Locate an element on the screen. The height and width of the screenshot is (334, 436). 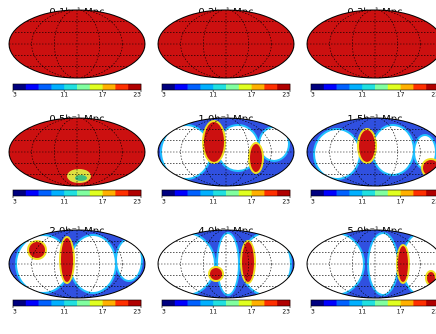
map-panel: 4.0h⁻¹ Mpc3111723 is located at coordinates (226, 271).